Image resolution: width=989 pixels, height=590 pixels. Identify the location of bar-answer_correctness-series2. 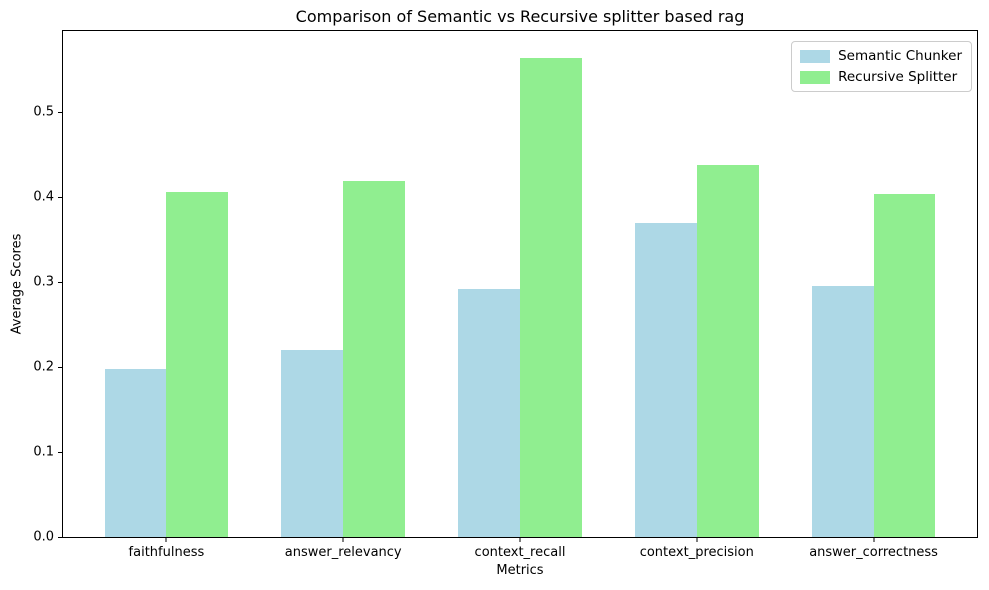
(904, 365).